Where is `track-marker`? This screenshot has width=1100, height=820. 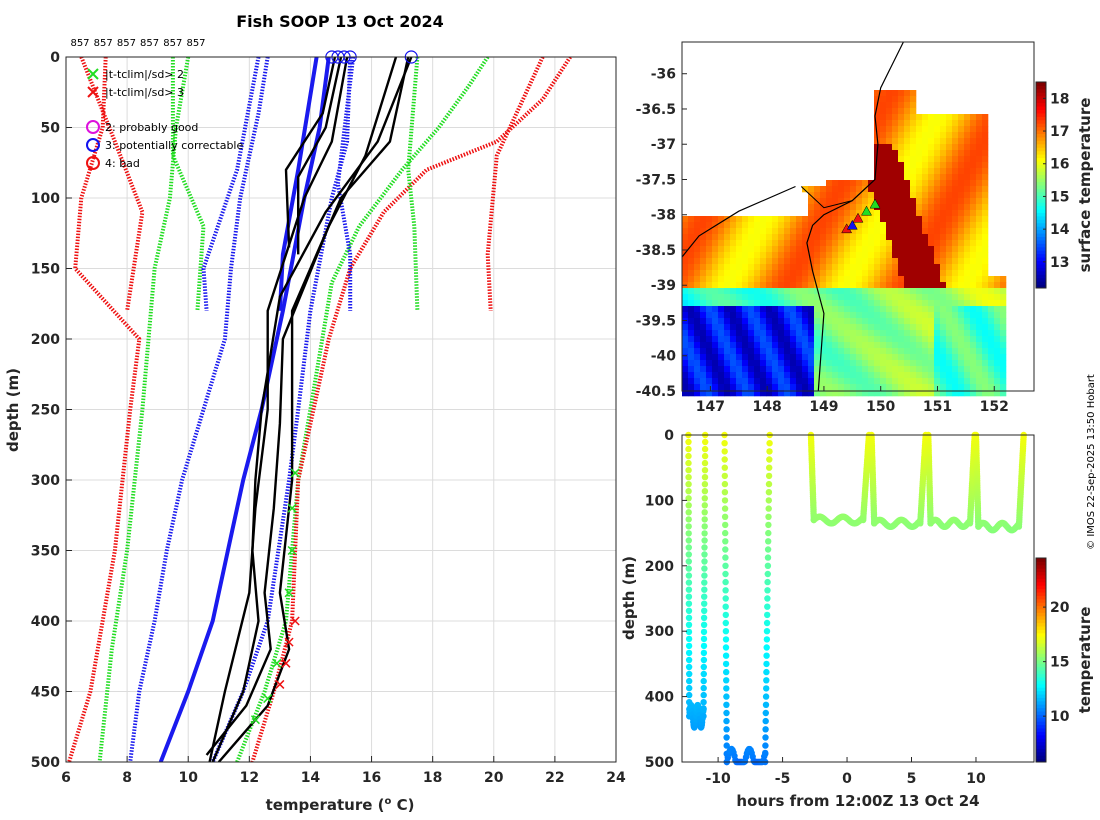
track-marker is located at coordinates (852, 224).